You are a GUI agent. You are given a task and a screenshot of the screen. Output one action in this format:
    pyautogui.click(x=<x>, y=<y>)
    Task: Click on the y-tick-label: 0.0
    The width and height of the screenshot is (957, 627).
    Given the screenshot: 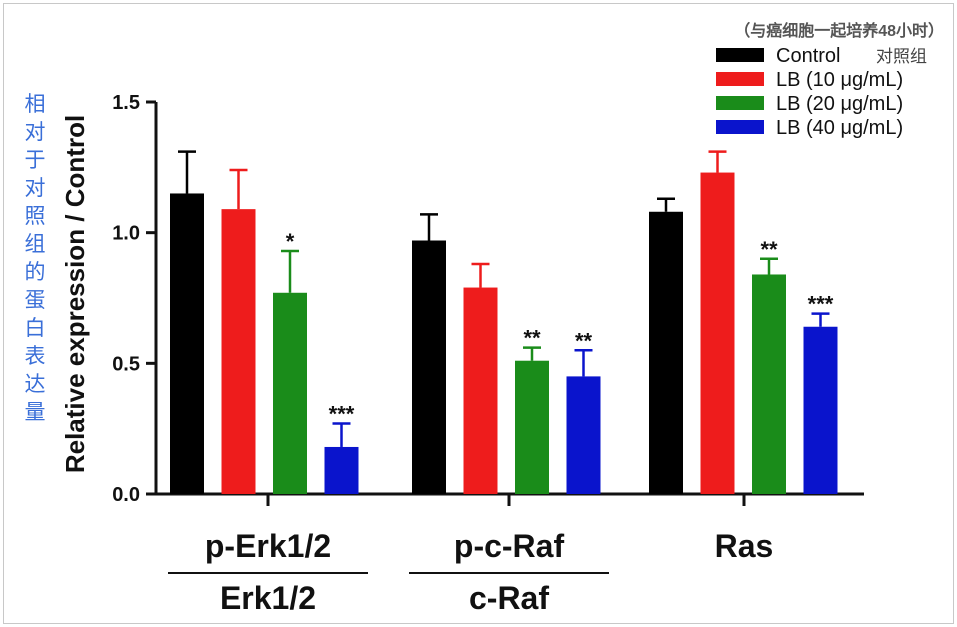 What is the action you would take?
    pyautogui.click(x=126, y=495)
    